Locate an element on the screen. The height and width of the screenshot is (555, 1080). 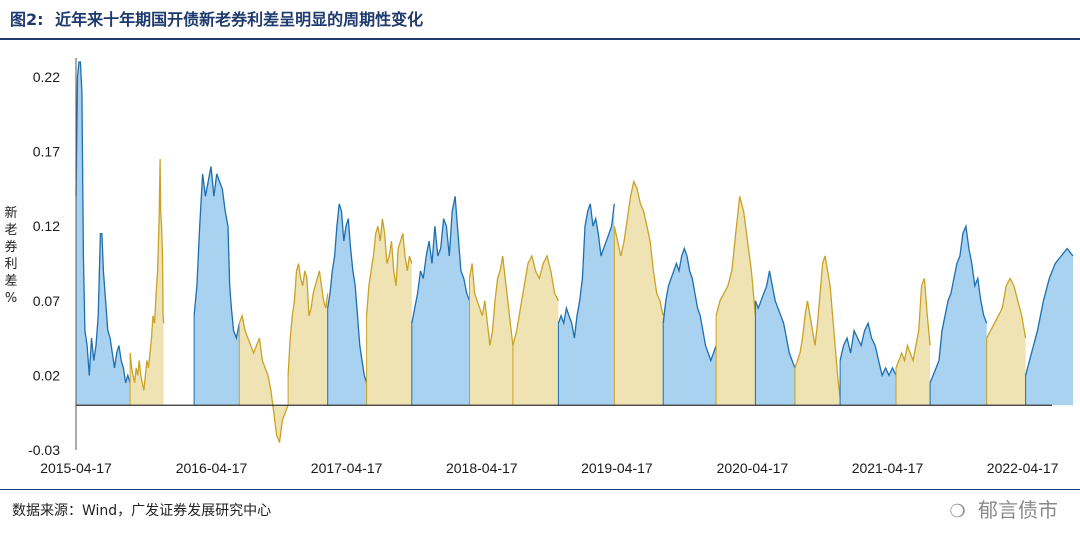
source-note: 数据来源：Wind，广发证券发展研究中心 is located at coordinates (142, 511).